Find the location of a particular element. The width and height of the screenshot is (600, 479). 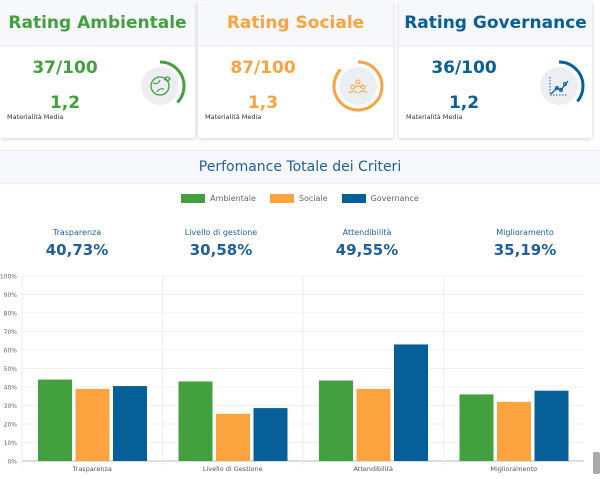

y-tick-label: 70% is located at coordinates (11, 332).